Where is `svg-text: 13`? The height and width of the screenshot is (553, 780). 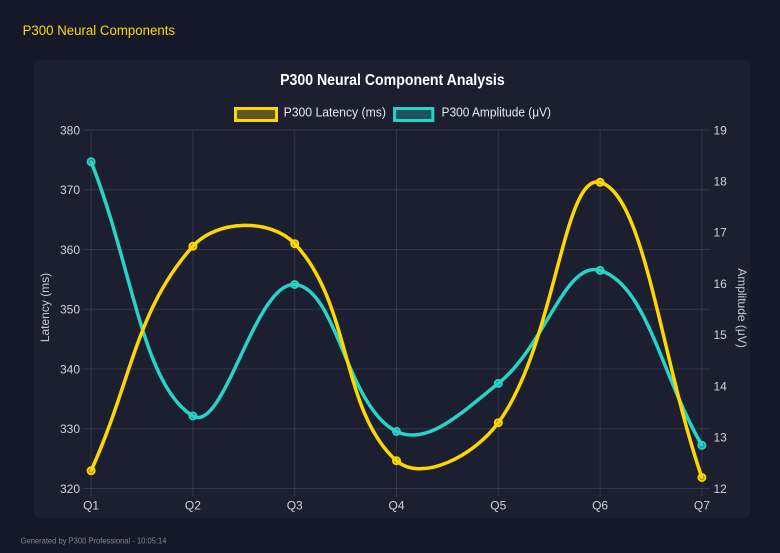 svg-text: 13 is located at coordinates (721, 438).